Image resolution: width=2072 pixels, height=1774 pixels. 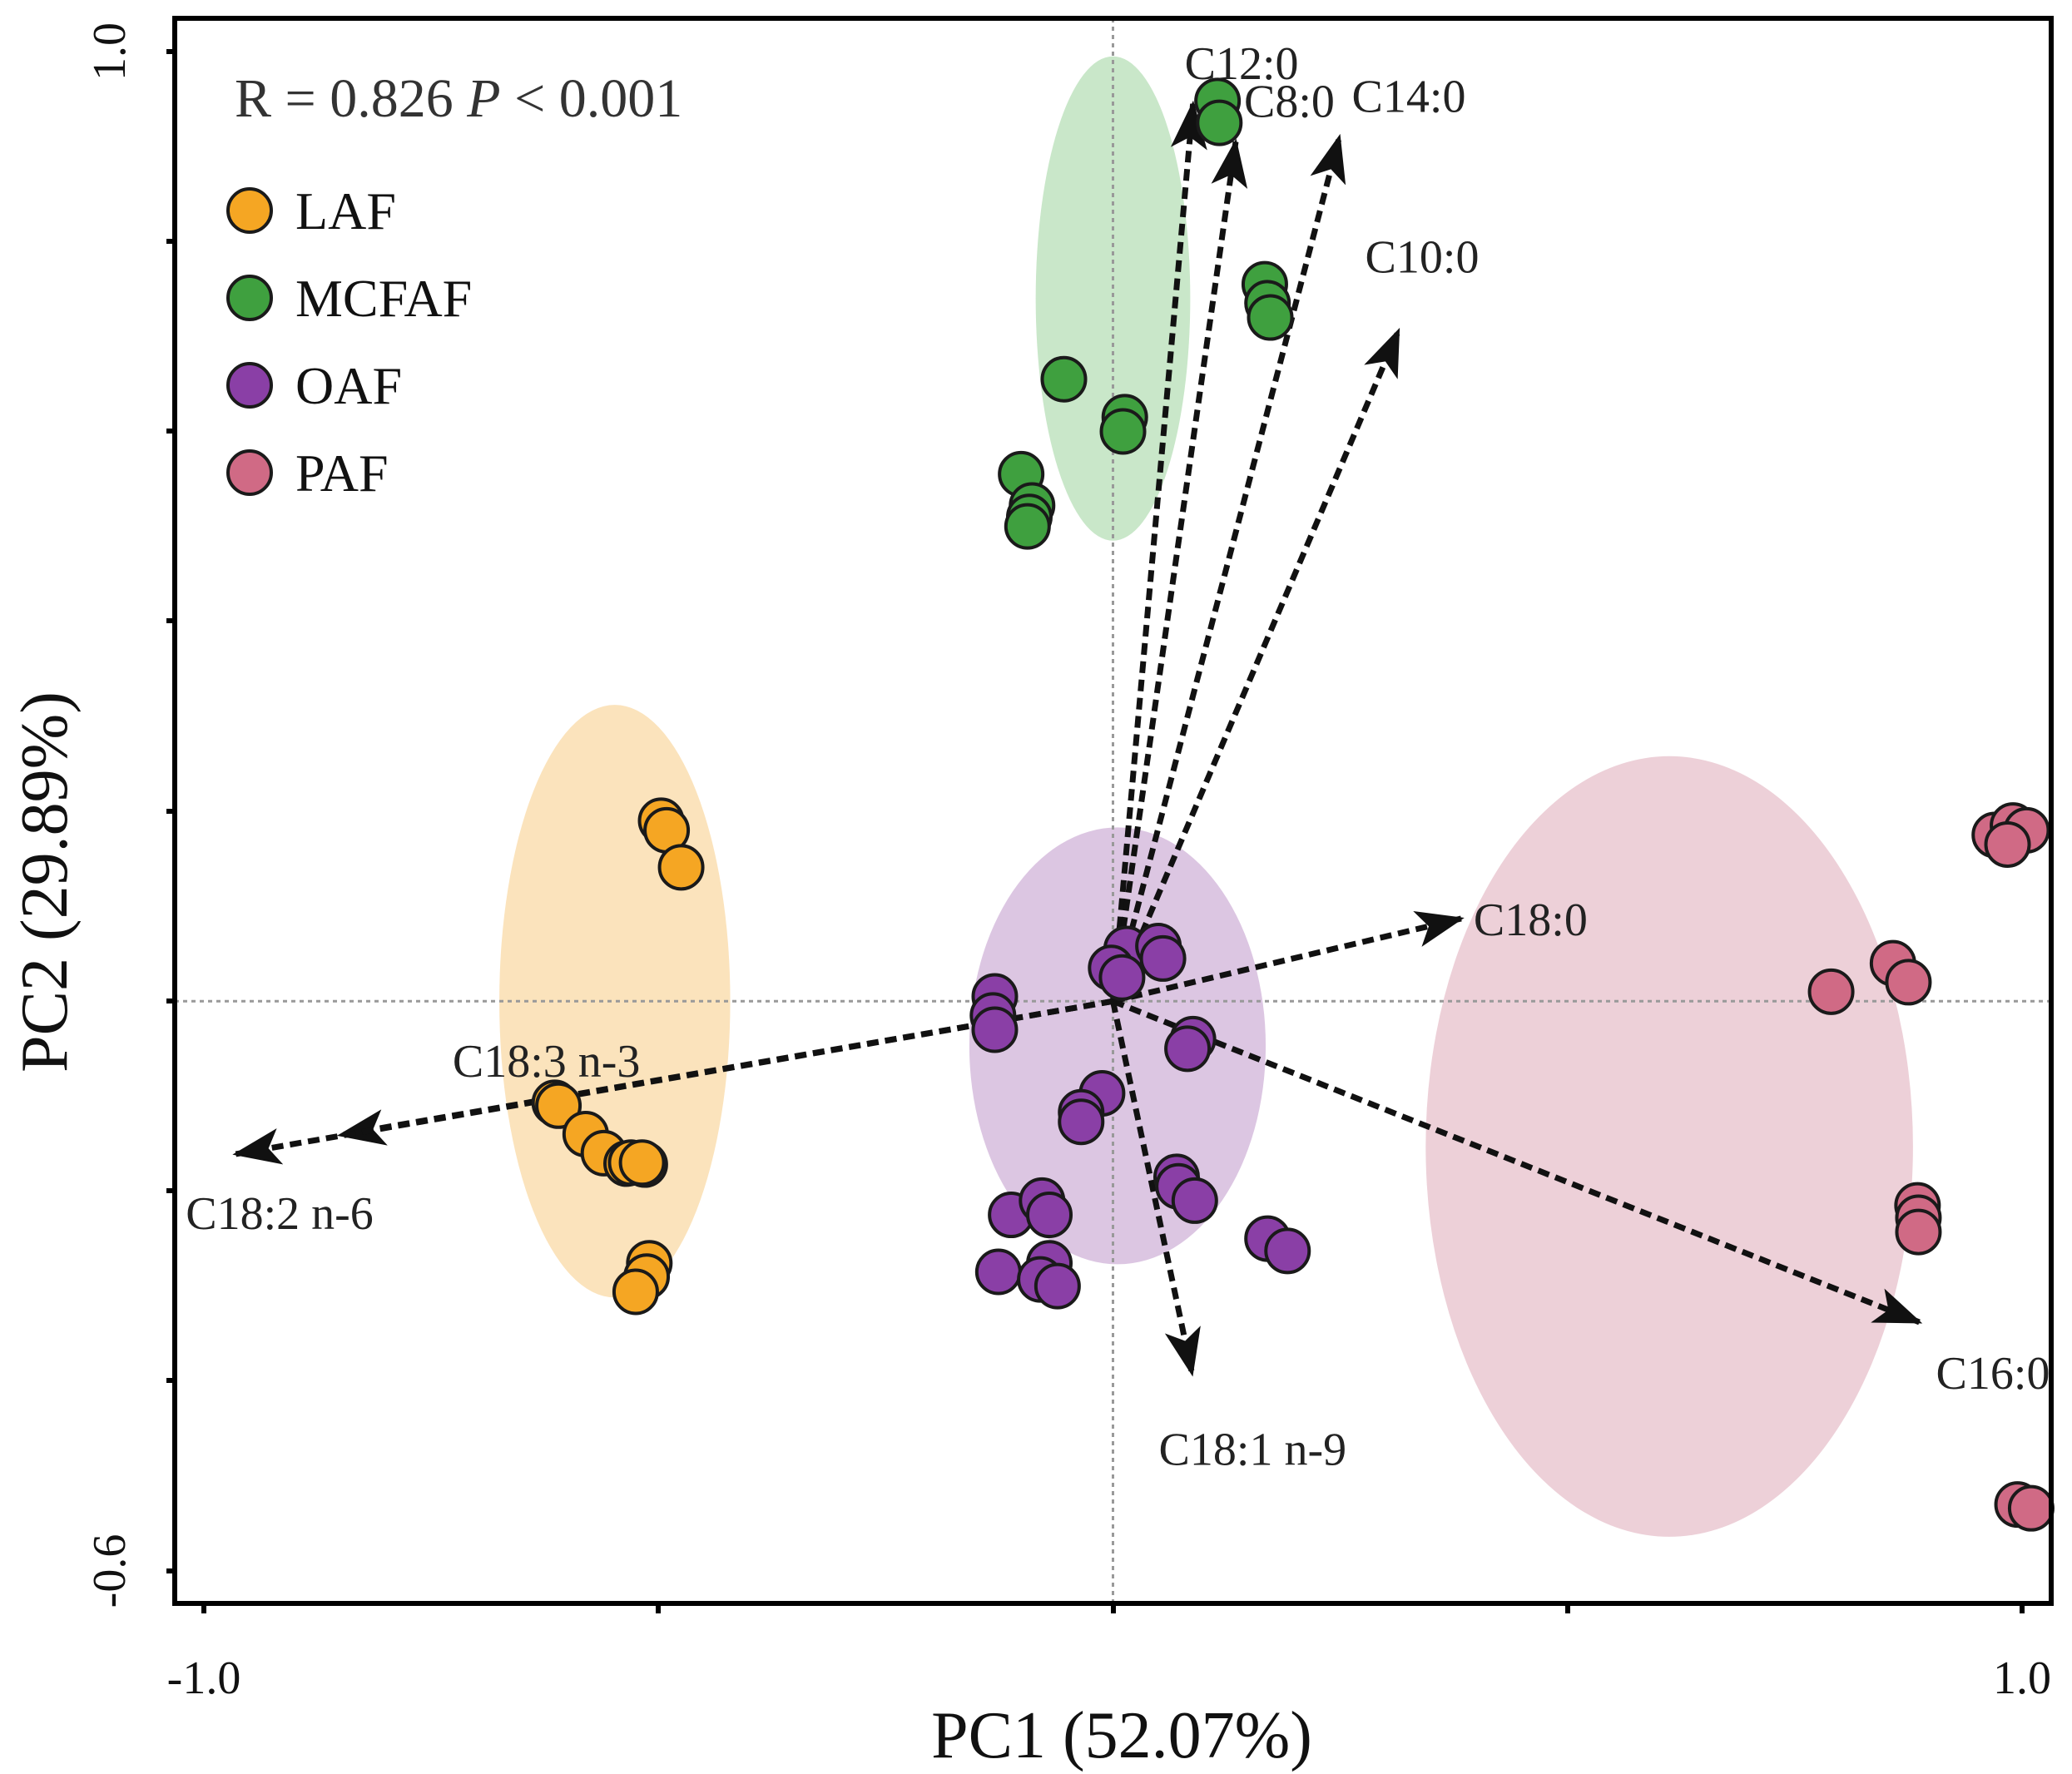 What do you see at coordinates (1993, 1374) in the screenshot?
I see `vector-label-c16-0: C16:0` at bounding box center [1993, 1374].